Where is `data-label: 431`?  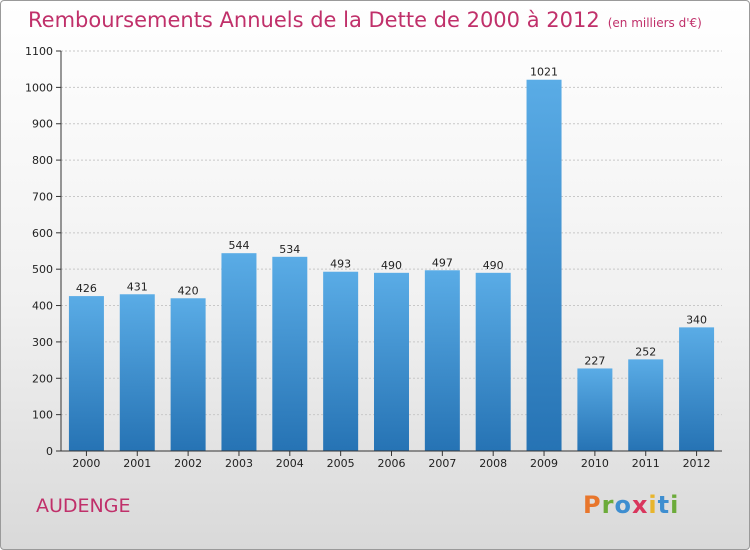 data-label: 431 is located at coordinates (137, 286).